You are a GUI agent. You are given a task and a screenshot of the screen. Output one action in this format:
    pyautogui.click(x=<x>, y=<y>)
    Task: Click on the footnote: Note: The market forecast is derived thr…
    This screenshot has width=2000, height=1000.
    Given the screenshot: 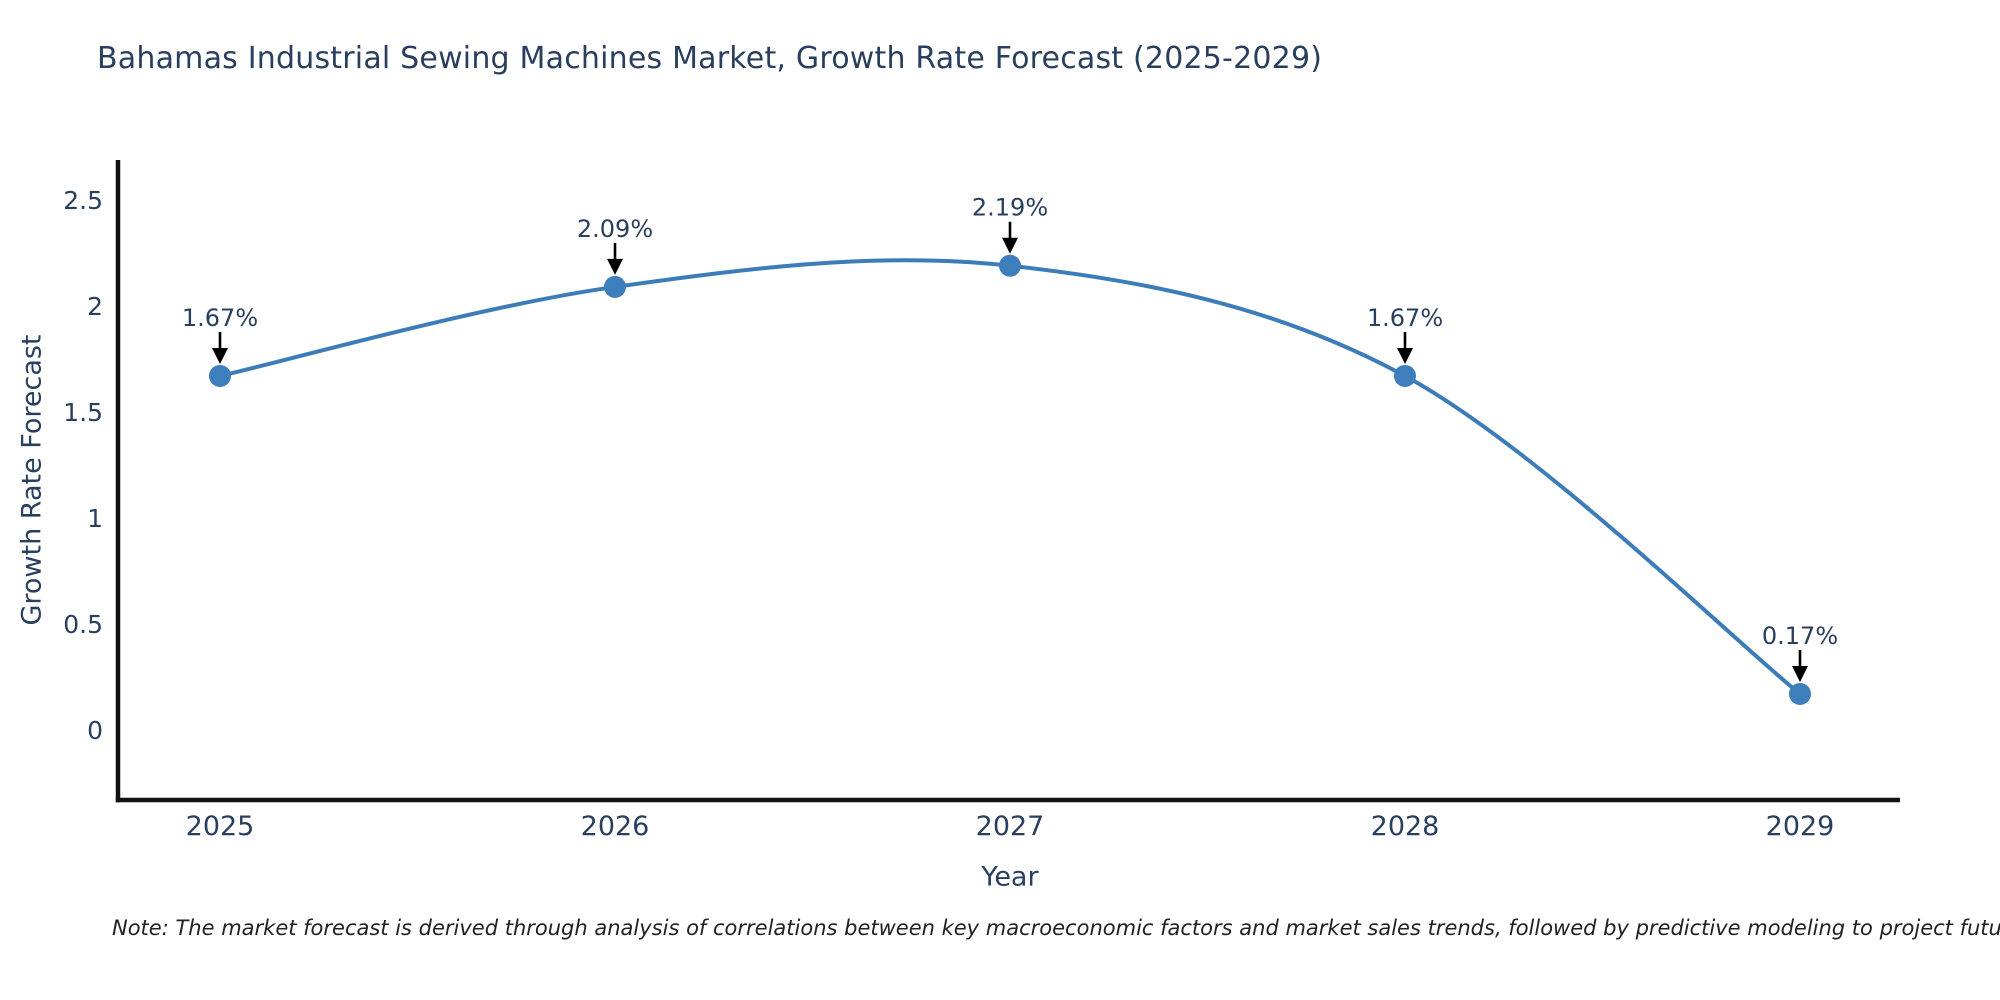 What is the action you would take?
    pyautogui.click(x=1056, y=928)
    